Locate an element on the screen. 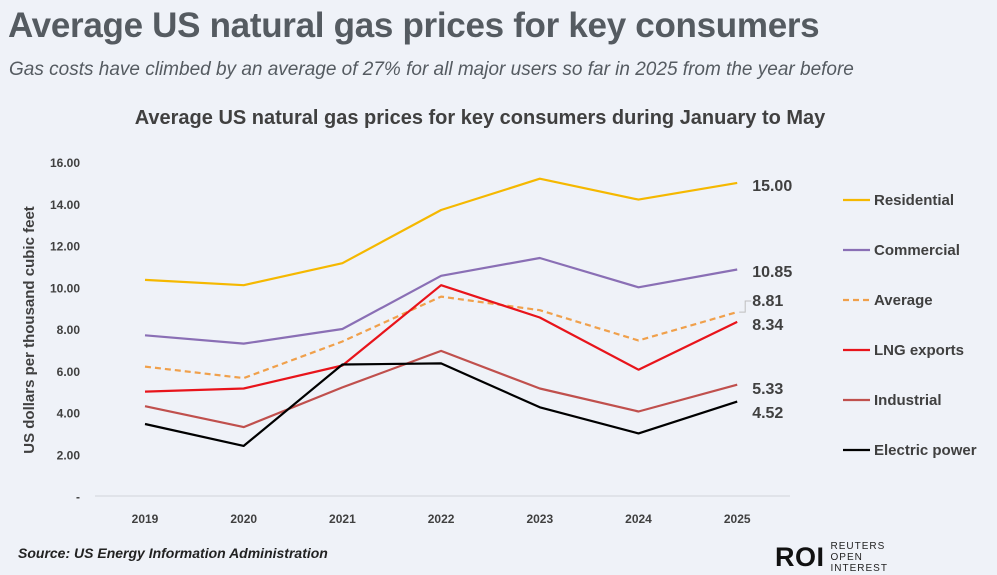  x-tick-label: 2023 is located at coordinates (539, 519).